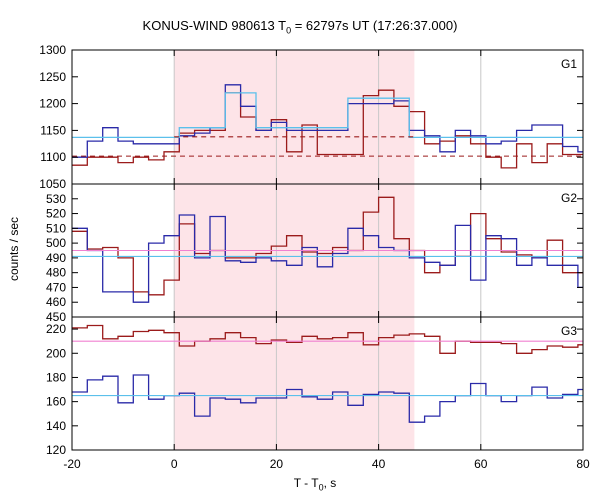 Image resolution: width=600 pixels, height=500 pixels. Describe the element at coordinates (56, 317) in the screenshot. I see `y-tick-label: 450` at that location.